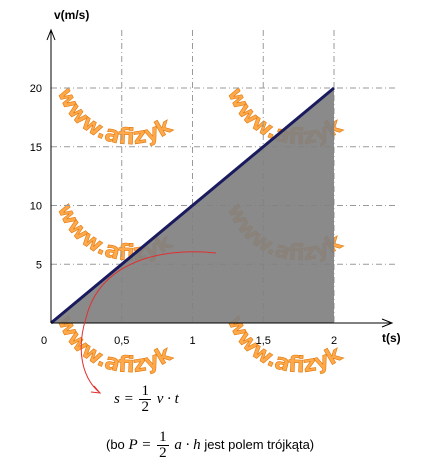 The width and height of the screenshot is (438, 476). I want to click on y-tick-label: 10, so click(36, 207).